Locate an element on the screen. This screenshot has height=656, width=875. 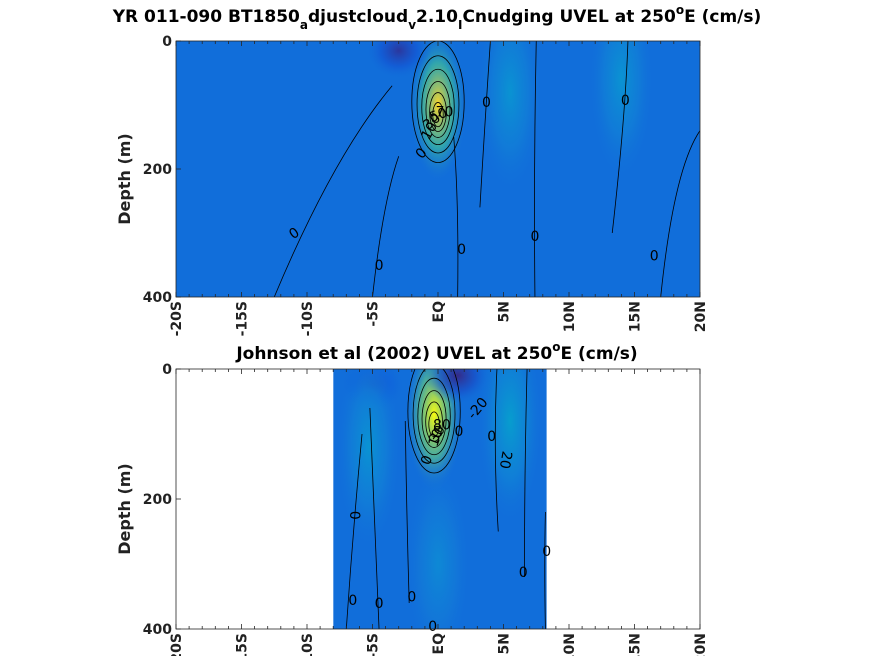
velocity-field is located at coordinates (440, 499).